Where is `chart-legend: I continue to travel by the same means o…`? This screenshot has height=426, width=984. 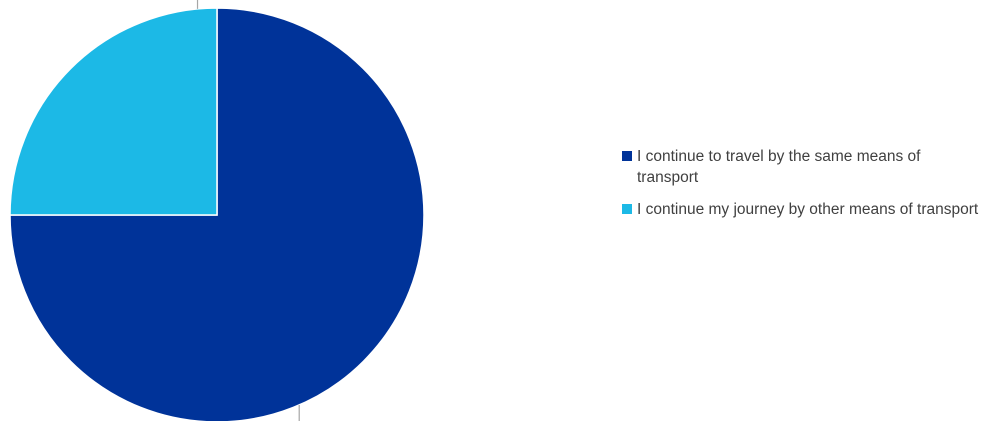
chart-legend: I continue to travel by the same means o… is located at coordinates (802, 188).